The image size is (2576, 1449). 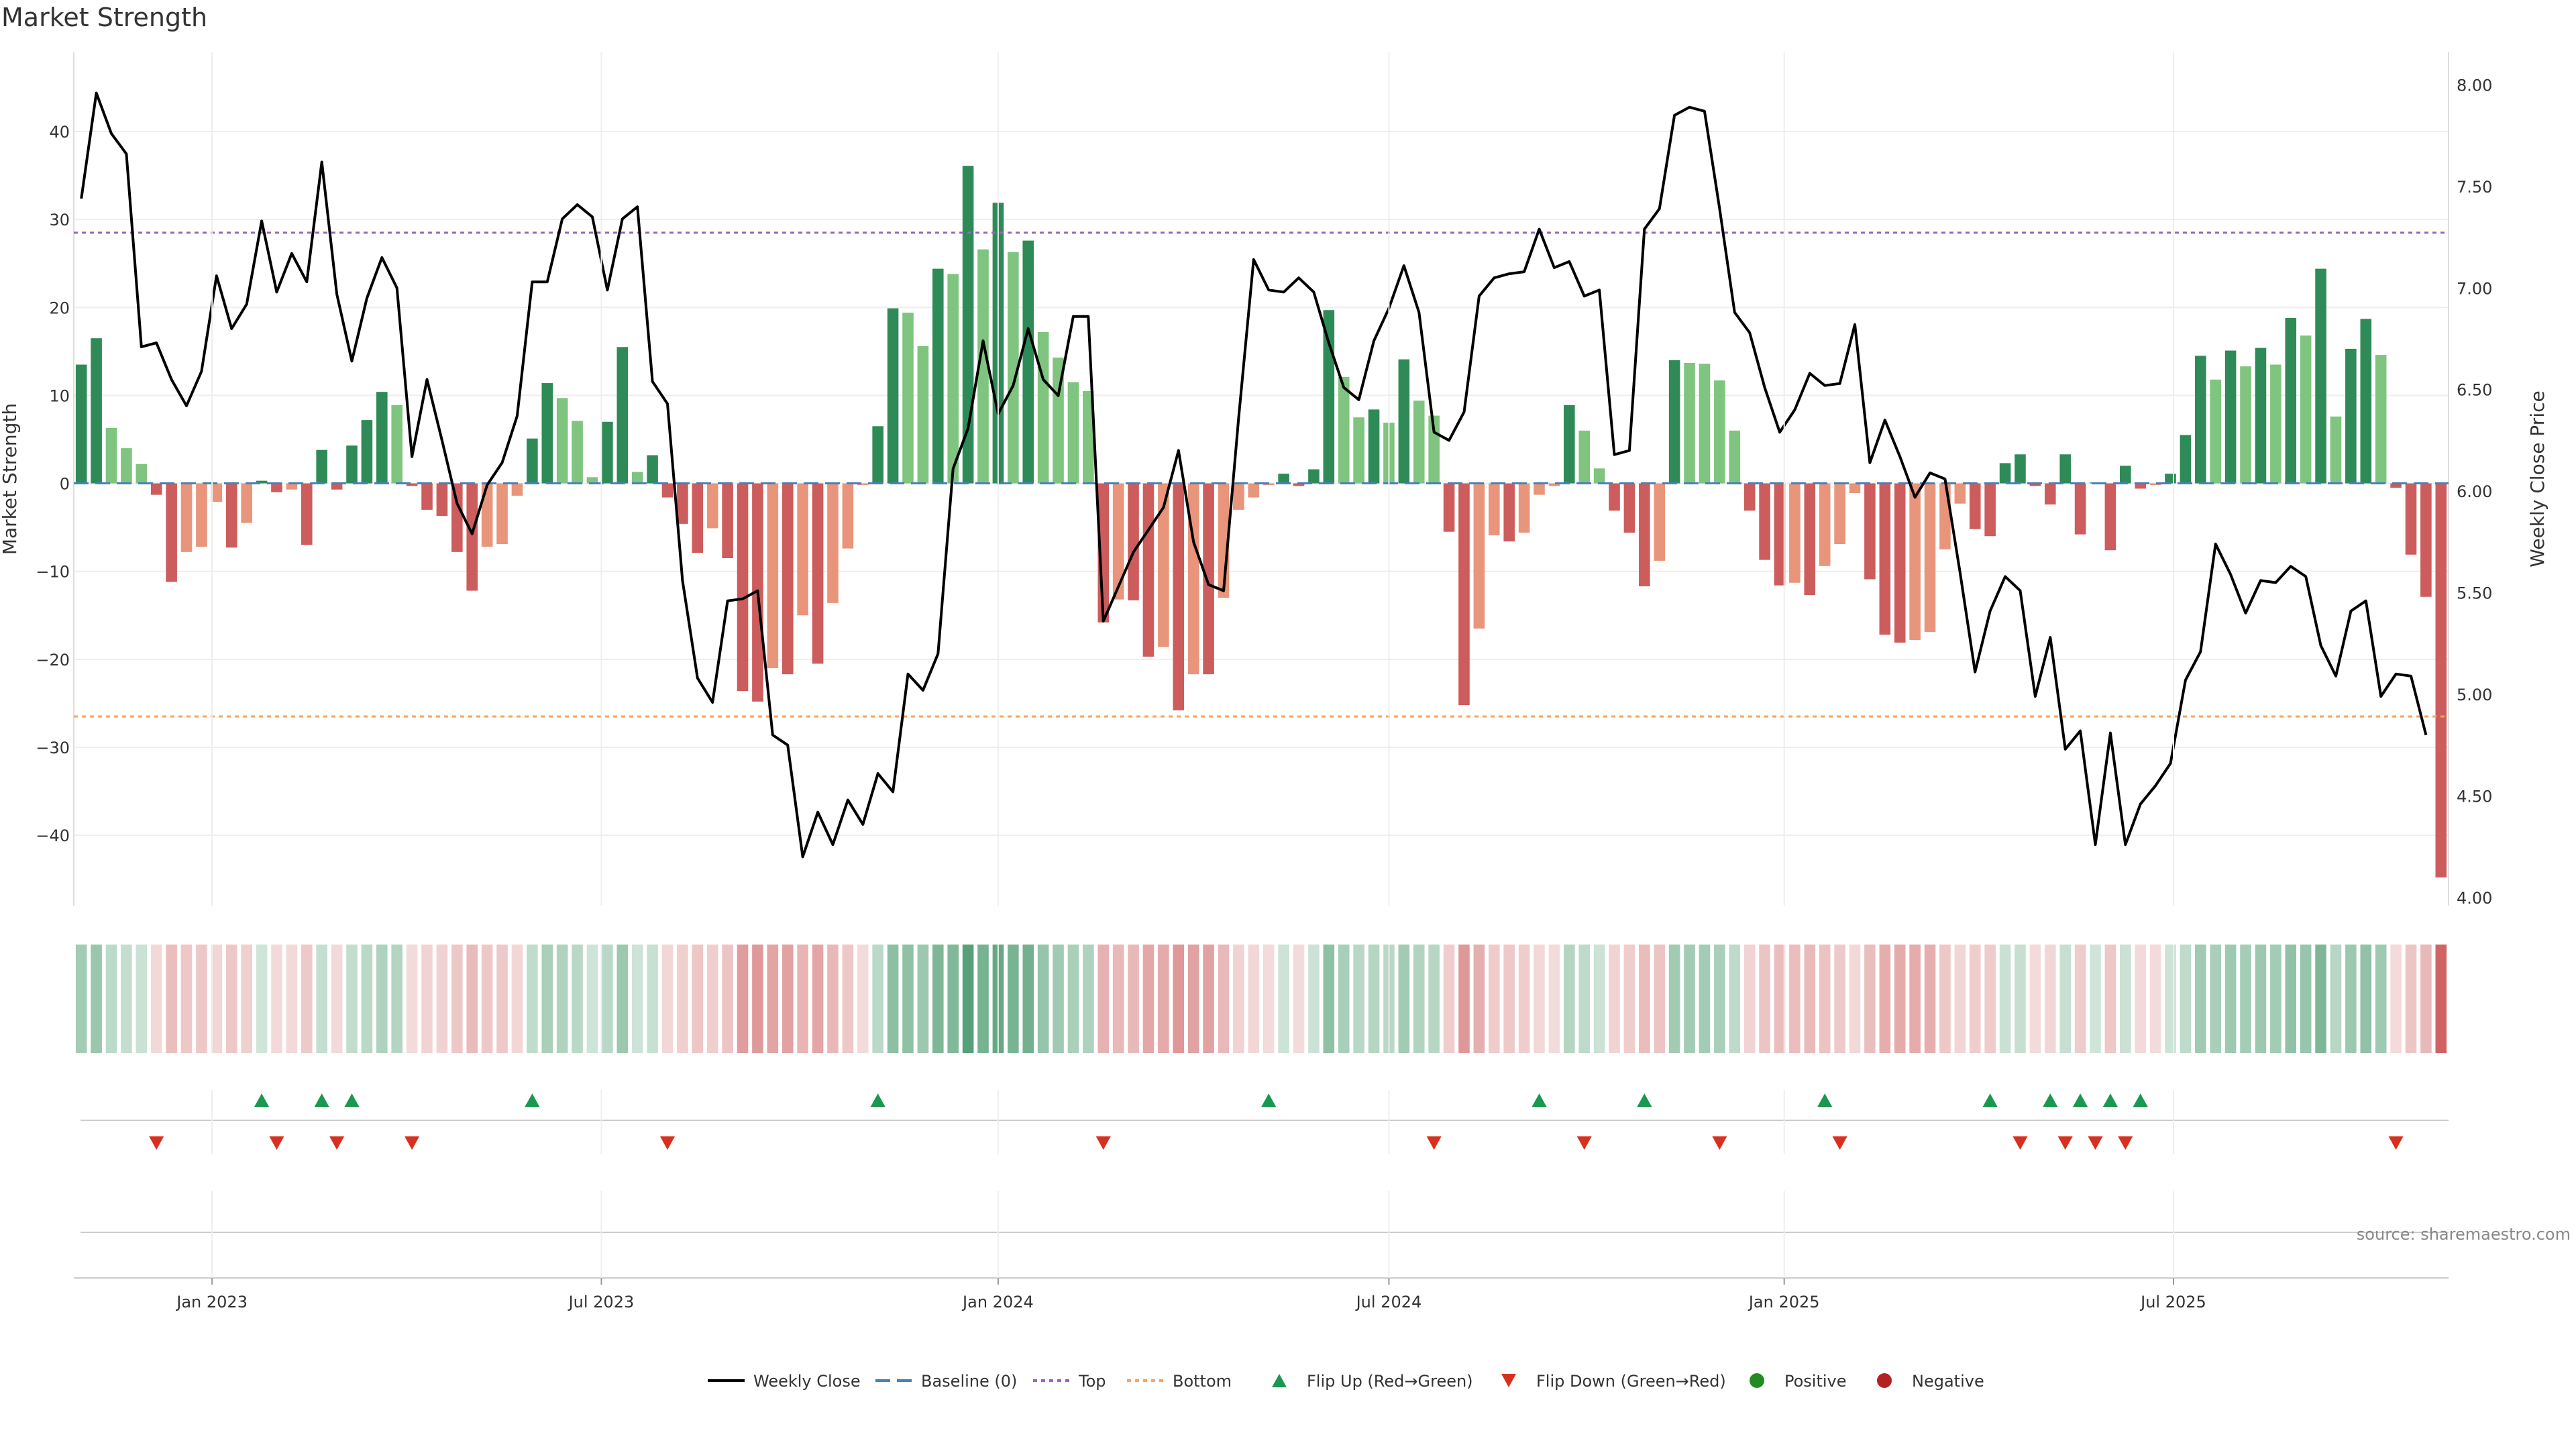 What do you see at coordinates (1388, 1302) in the screenshot?
I see `x-tick-label: Jul 2024` at bounding box center [1388, 1302].